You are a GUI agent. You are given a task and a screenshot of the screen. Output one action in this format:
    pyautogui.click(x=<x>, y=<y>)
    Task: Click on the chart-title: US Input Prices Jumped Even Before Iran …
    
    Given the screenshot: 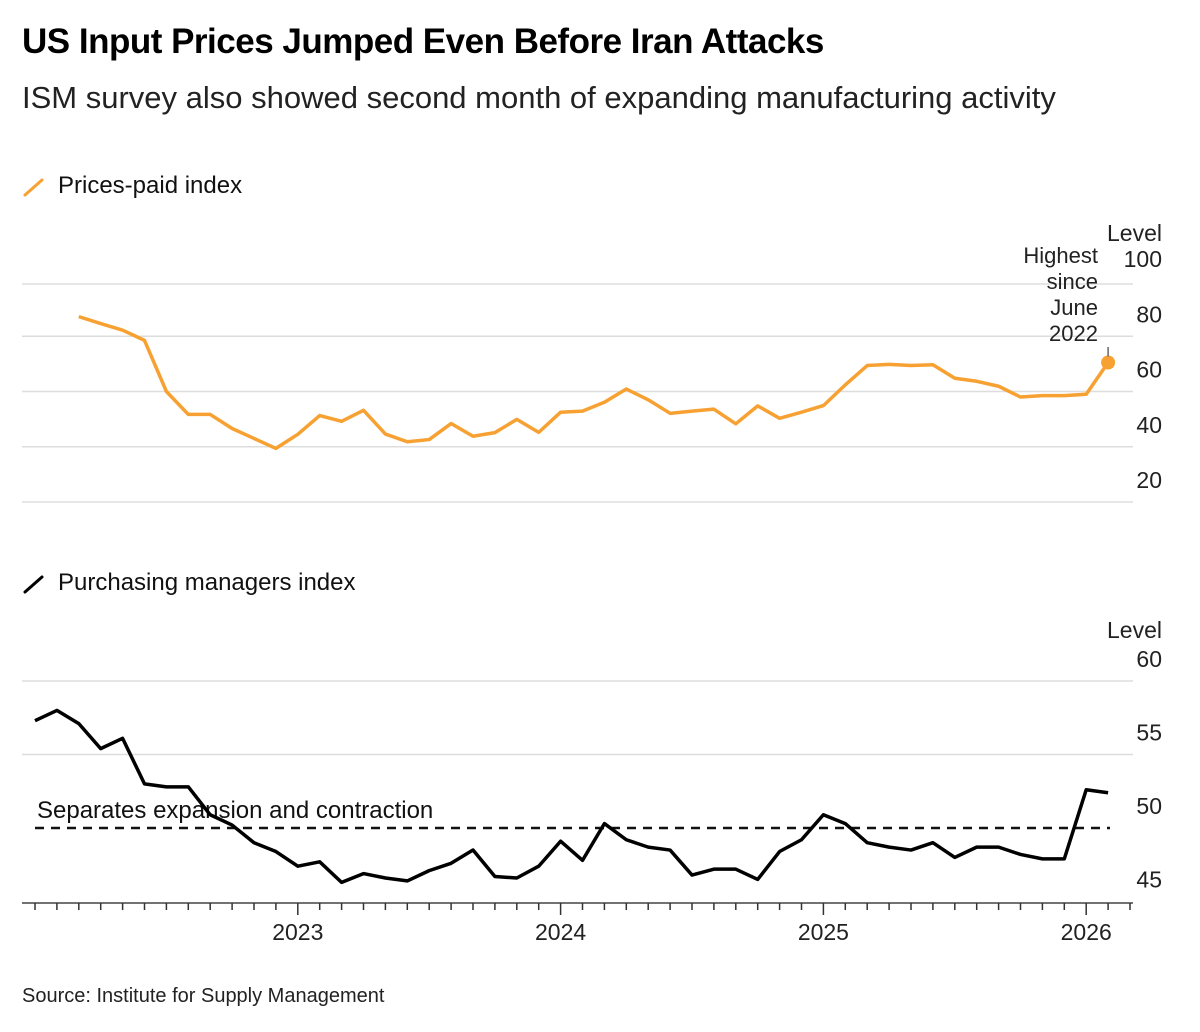 What is the action you would take?
    pyautogui.click(x=423, y=41)
    